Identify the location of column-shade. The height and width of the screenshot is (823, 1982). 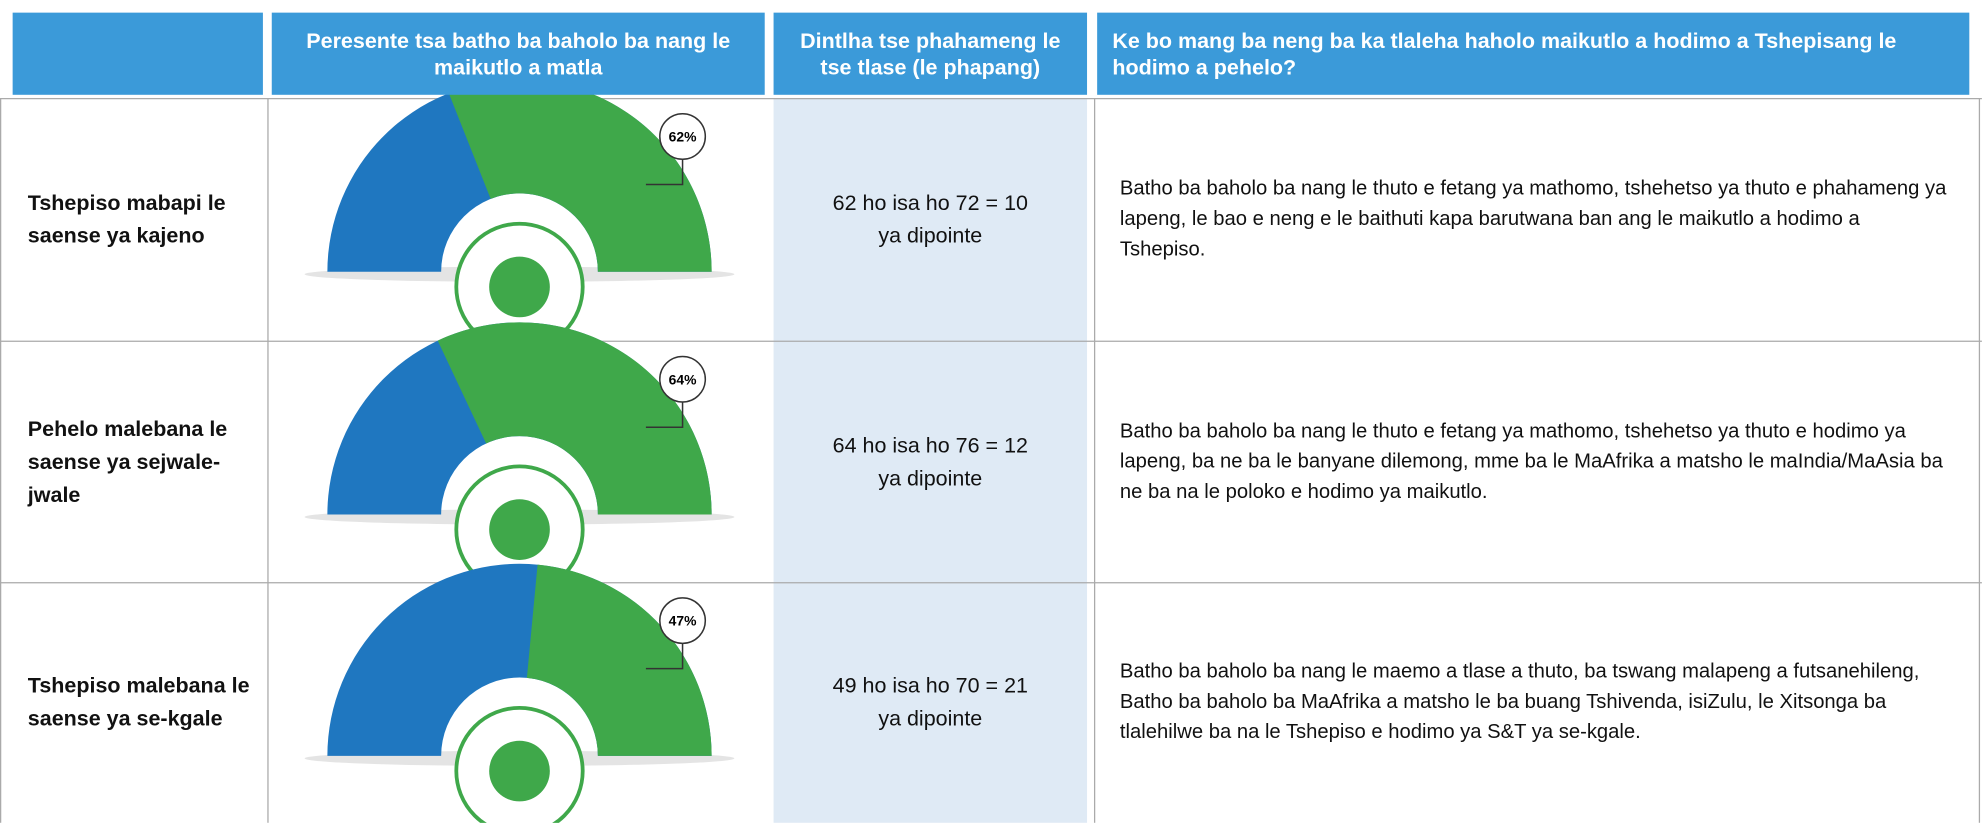
(930, 460).